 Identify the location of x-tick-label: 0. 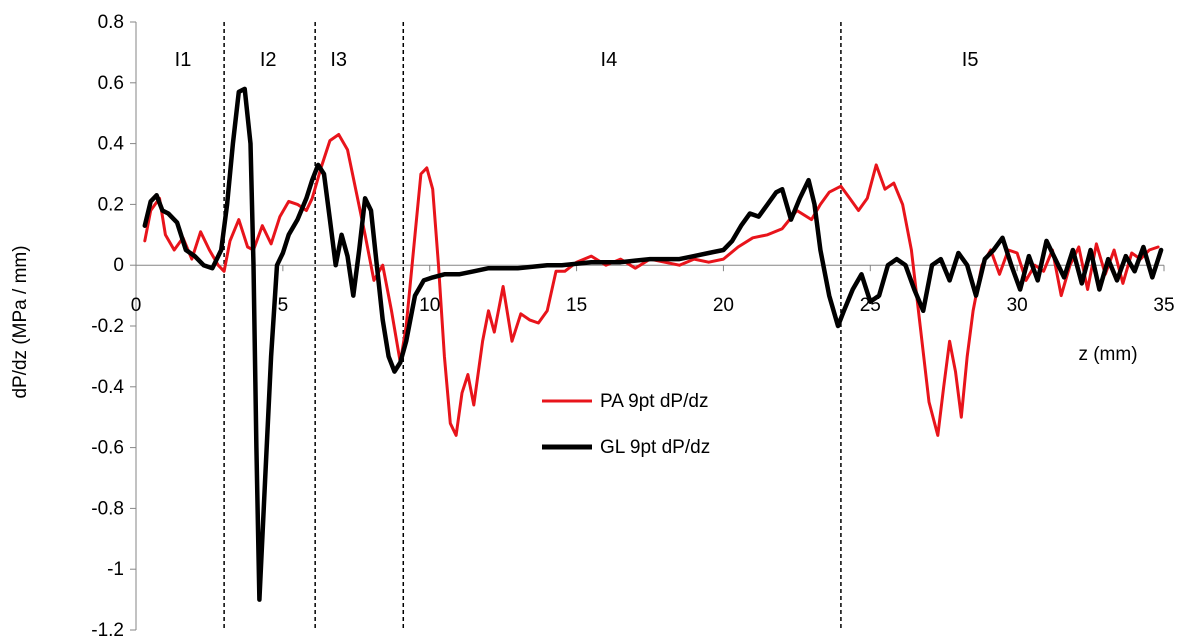
(136, 305).